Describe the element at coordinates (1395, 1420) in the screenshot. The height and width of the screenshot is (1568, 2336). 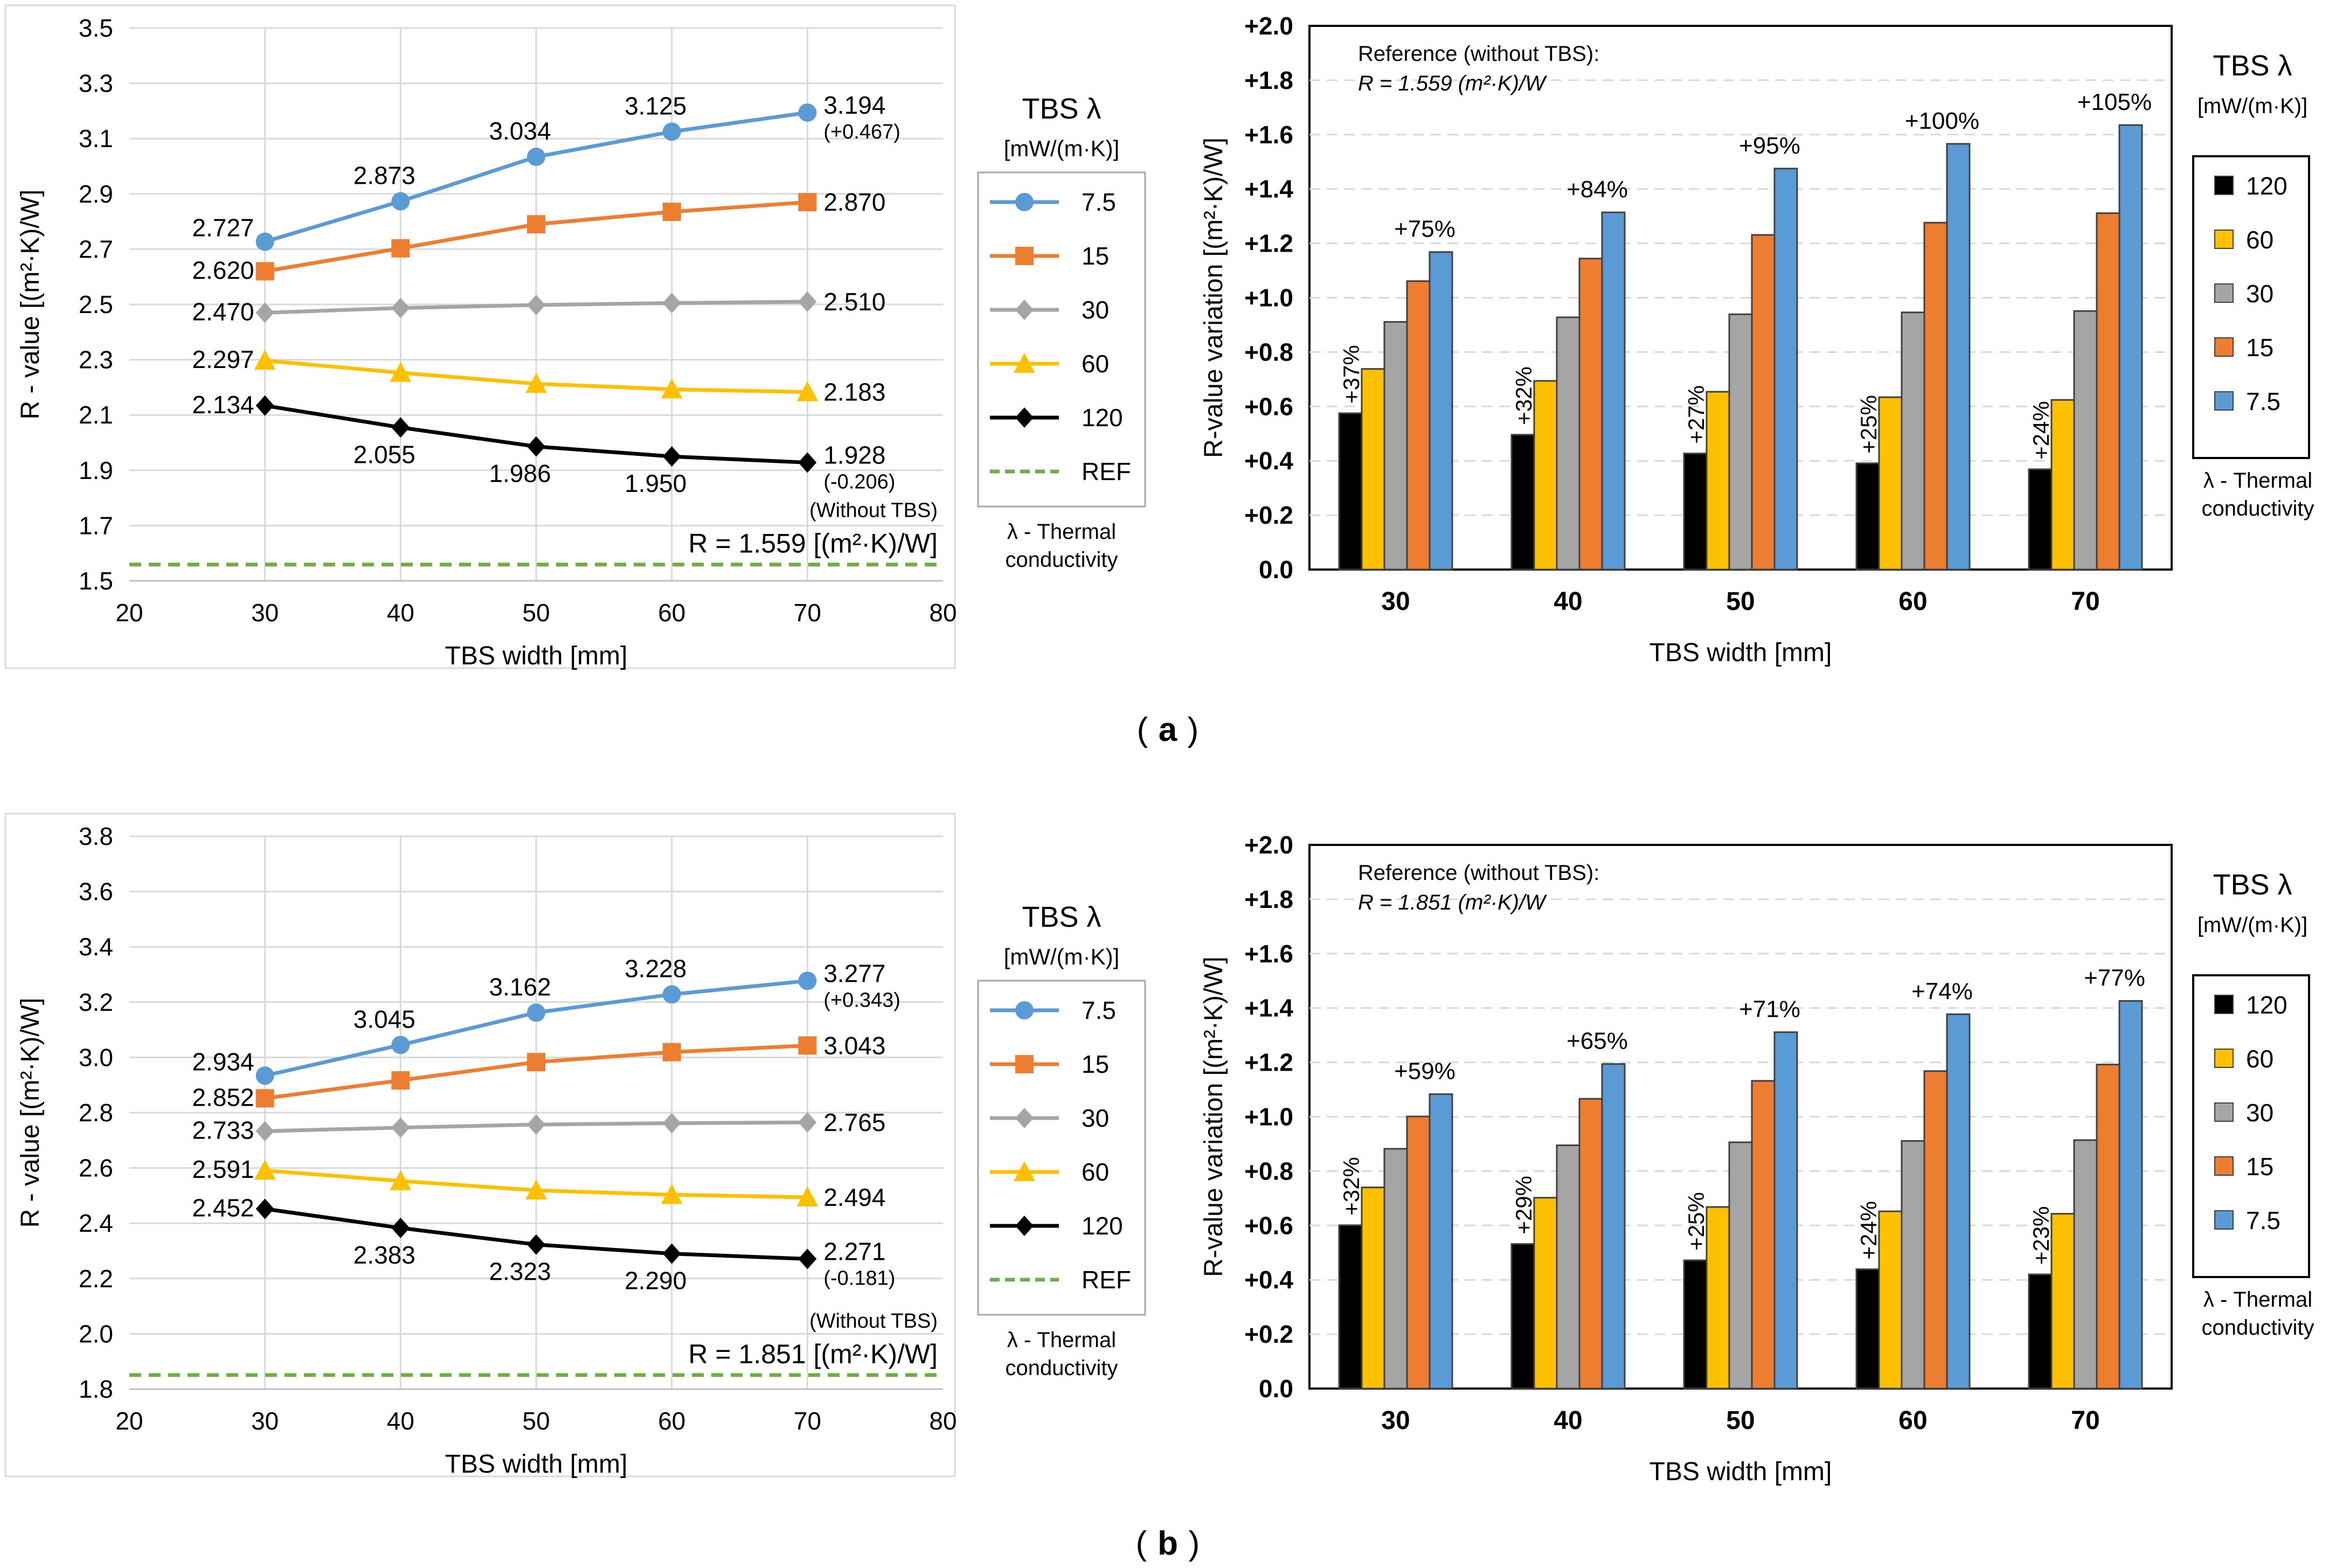
I see `x-tick-label: 30` at that location.